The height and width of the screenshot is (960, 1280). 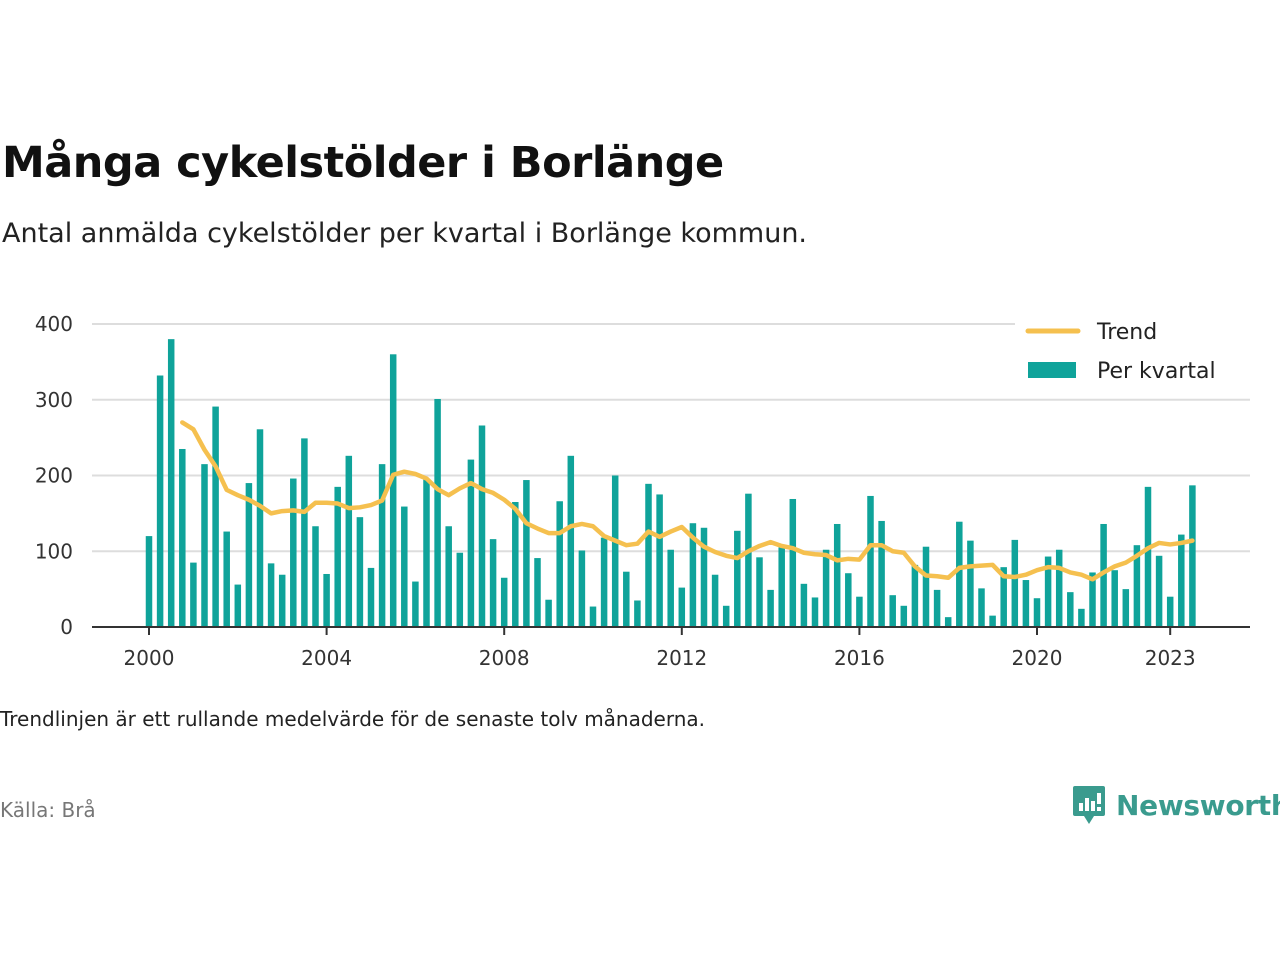 I want to click on y-axis-ticks: 0 100 200 300 400, so click(x=54, y=475).